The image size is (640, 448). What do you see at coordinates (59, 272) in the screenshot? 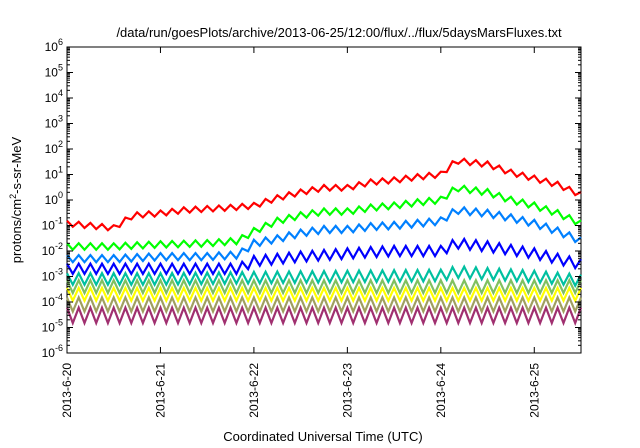
I see `y-tick-label-exp: -3` at bounding box center [59, 272].